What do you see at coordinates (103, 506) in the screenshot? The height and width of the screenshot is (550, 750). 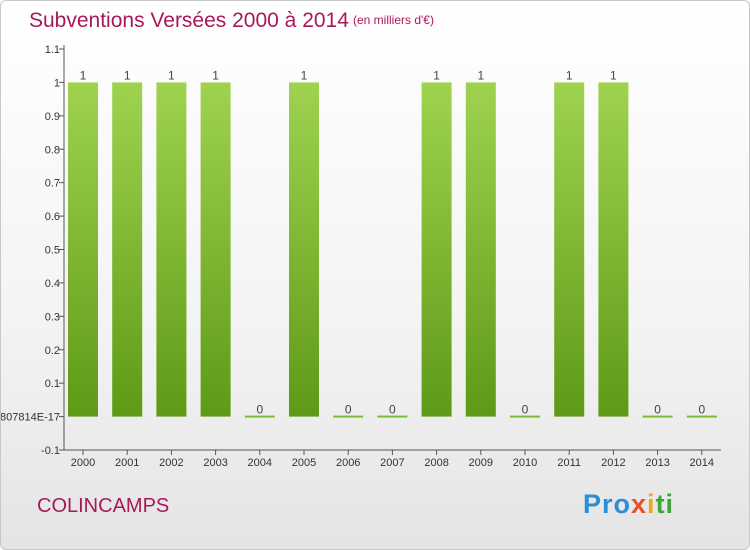 I see `commune-name: COLINCAMPS` at bounding box center [103, 506].